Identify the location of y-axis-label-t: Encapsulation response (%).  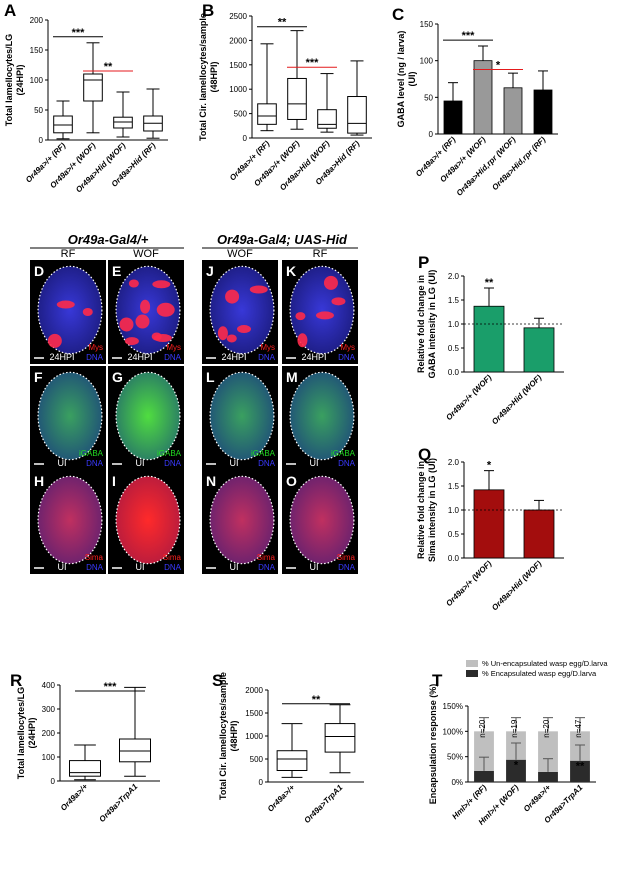
(433, 744).